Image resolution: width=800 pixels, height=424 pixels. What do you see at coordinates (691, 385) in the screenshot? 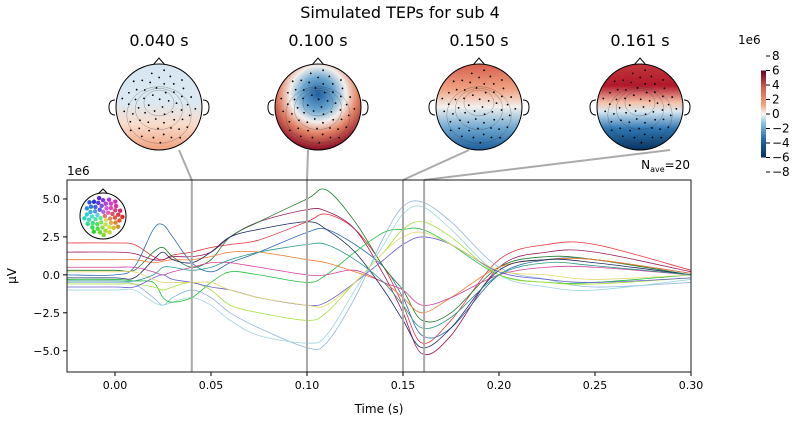
I see `x-tick-label: 0.30` at bounding box center [691, 385].